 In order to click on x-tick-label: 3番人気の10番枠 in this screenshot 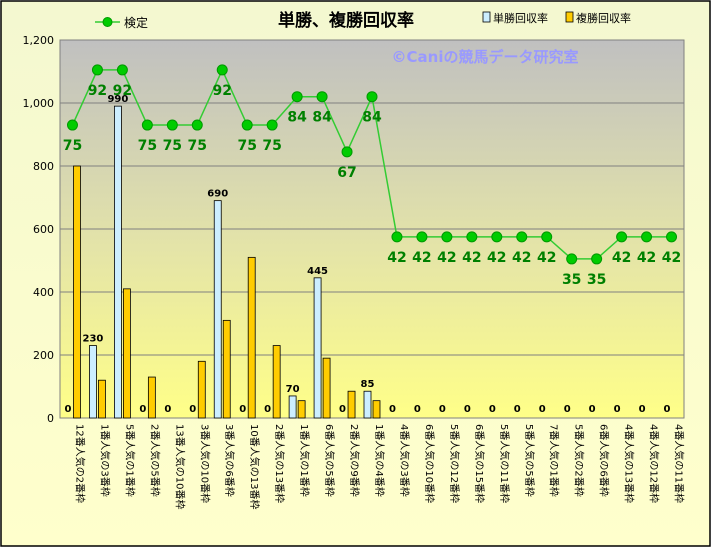, I will do `click(204, 463)`.